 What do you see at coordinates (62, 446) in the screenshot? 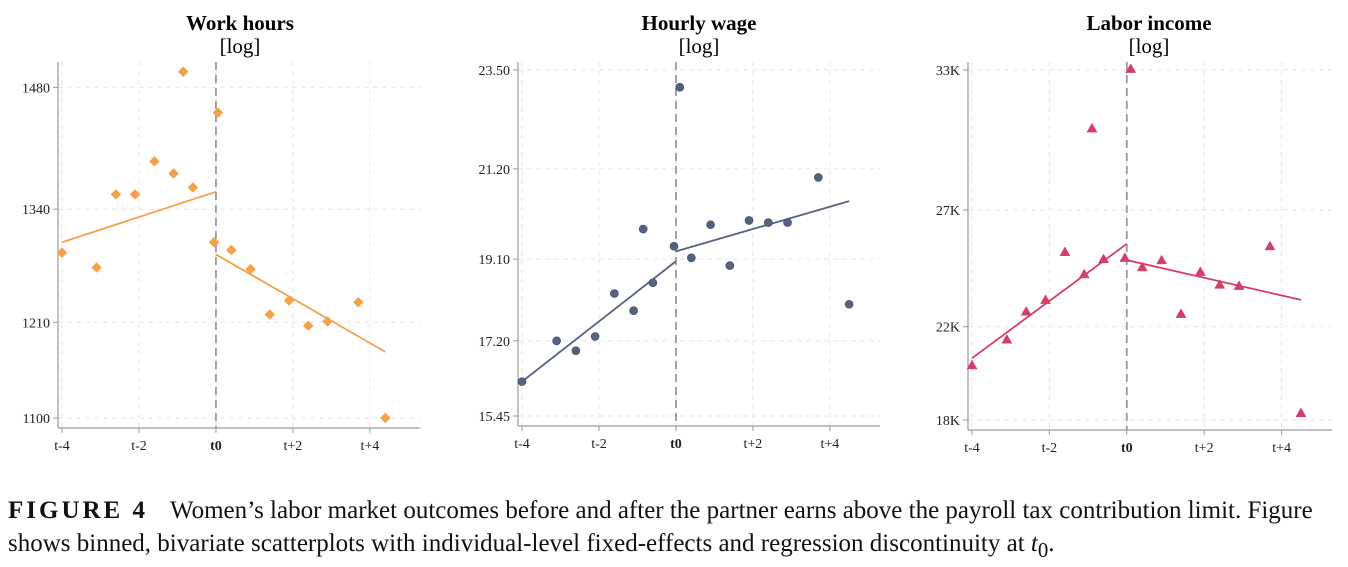
I see `work-hours-x-tick-label: t-4` at bounding box center [62, 446].